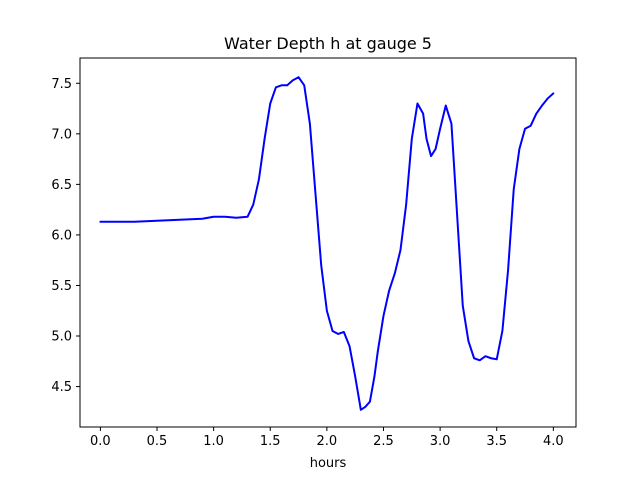 This screenshot has height=480, width=640. I want to click on x-tick-label: 0.5, so click(157, 441).